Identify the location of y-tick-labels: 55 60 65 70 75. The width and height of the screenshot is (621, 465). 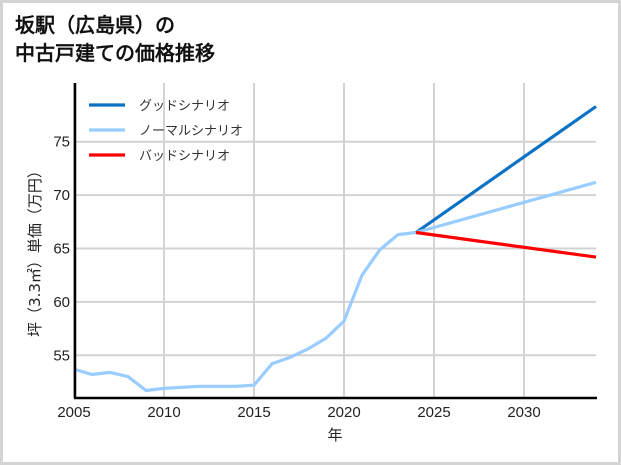
(61, 249).